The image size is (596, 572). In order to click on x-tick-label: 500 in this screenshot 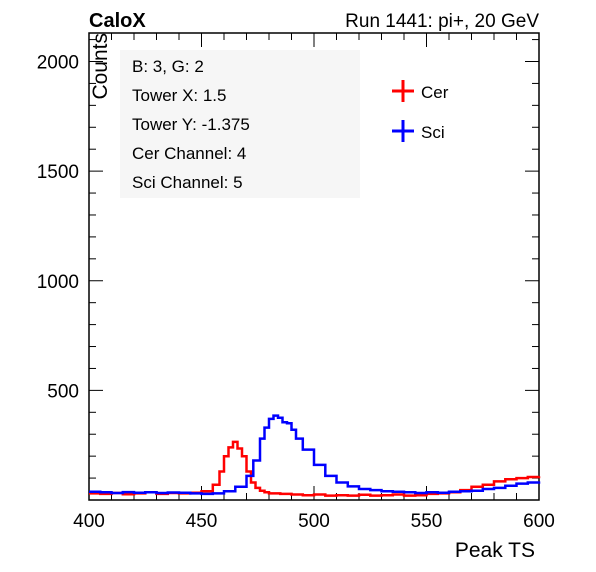, I will do `click(314, 521)`.